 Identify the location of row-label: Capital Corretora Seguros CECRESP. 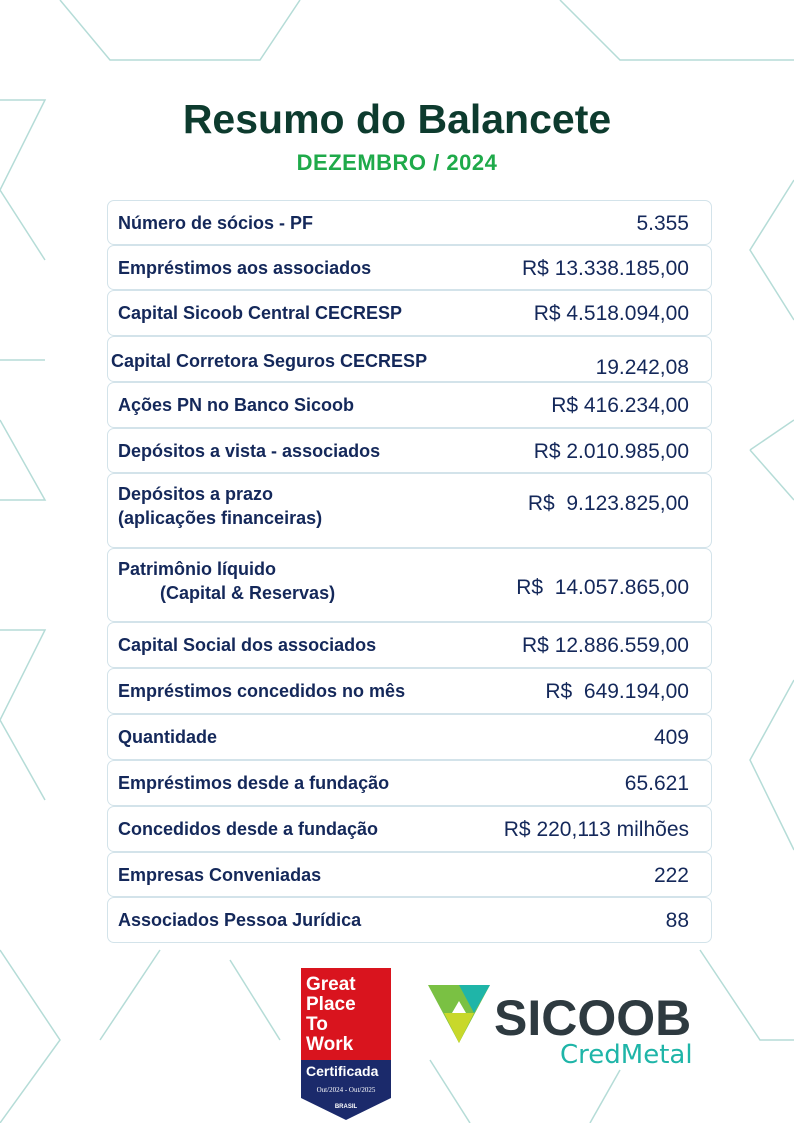
(269, 361).